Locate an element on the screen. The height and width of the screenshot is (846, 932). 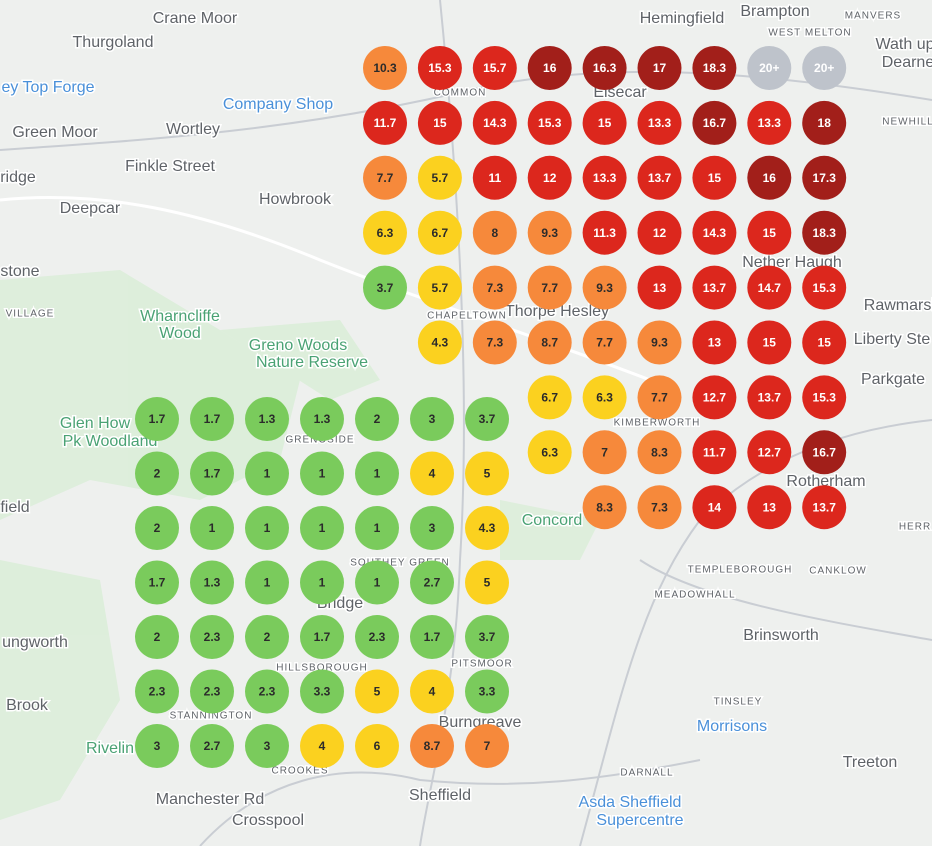
value-label: 16 is located at coordinates (550, 68).